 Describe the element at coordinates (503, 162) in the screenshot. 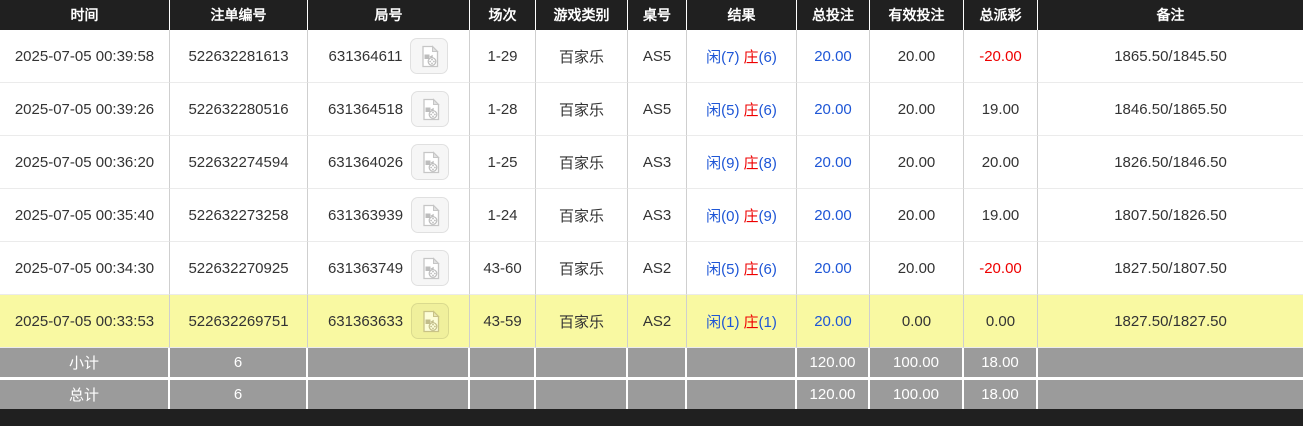

I see `cell-session: 1-25` at that location.